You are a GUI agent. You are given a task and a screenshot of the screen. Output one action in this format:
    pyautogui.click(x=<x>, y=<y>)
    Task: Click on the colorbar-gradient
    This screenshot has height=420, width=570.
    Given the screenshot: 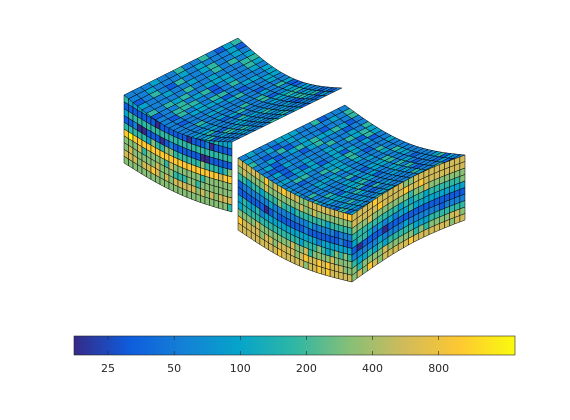 What is the action you would take?
    pyautogui.click(x=294, y=345)
    